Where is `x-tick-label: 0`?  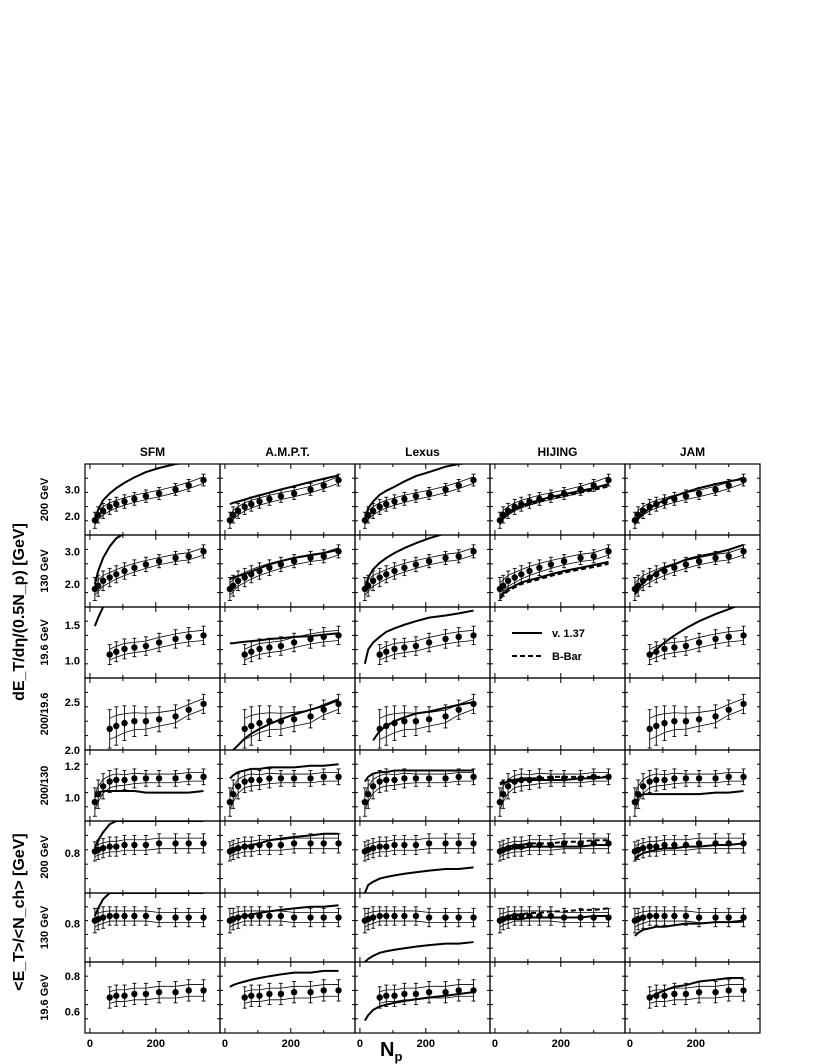
x-tick-label: 0 is located at coordinates (225, 1044).